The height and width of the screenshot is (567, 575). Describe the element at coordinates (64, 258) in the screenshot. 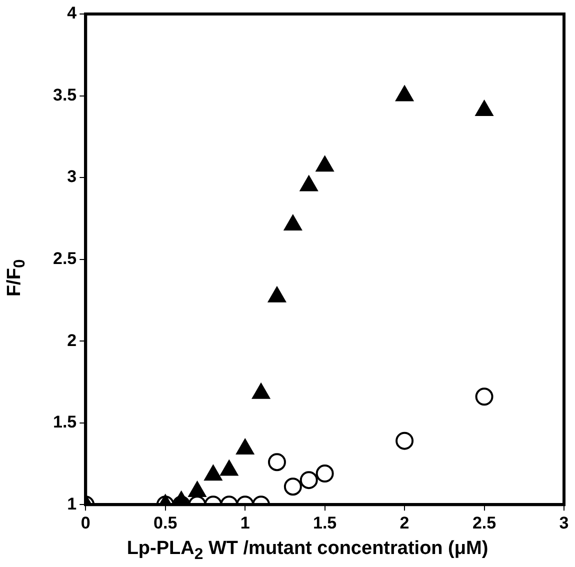

I see `y-tick-label: 2.5` at that location.